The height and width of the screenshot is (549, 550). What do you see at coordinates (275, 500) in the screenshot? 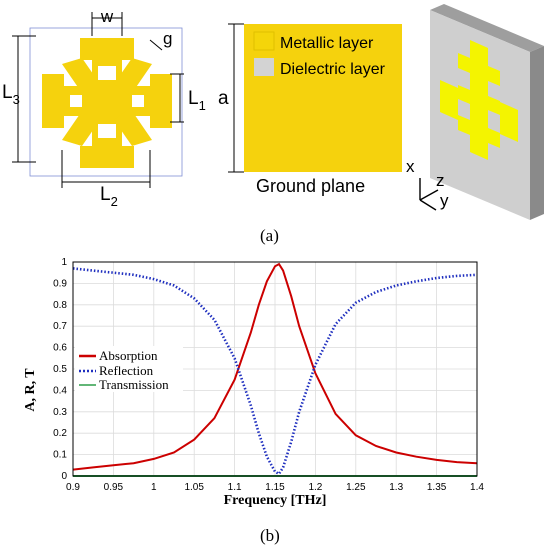
I see `x-axis-label: Frequency [THz]` at bounding box center [275, 500].